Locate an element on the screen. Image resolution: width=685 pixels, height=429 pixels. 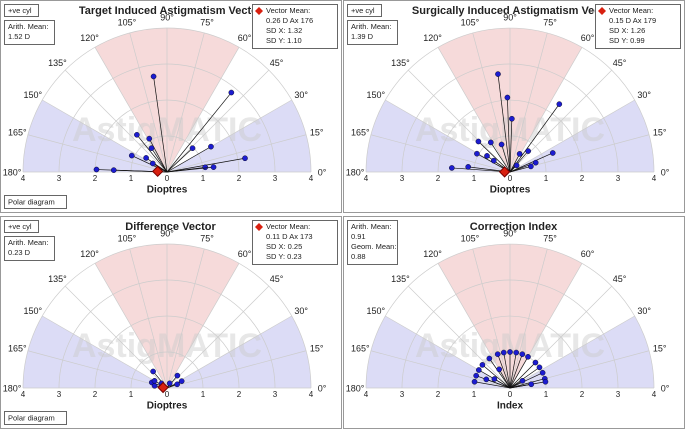
stats-text: Vector Mean: is located at coordinates (288, 226).